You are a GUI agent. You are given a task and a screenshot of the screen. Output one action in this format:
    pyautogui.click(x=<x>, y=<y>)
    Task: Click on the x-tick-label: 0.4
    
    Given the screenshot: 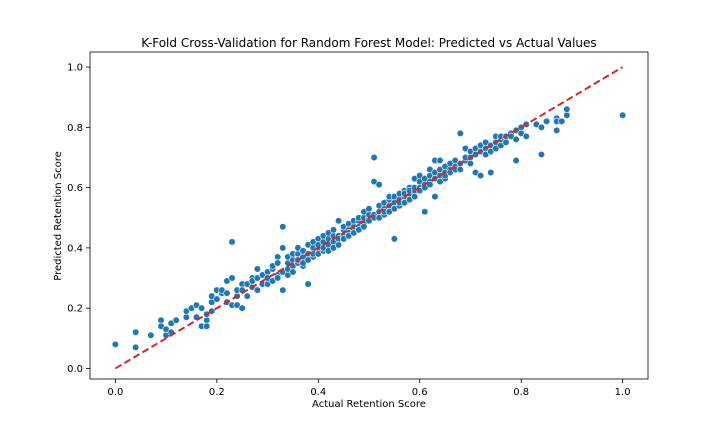 What is the action you would take?
    pyautogui.click(x=318, y=392)
    